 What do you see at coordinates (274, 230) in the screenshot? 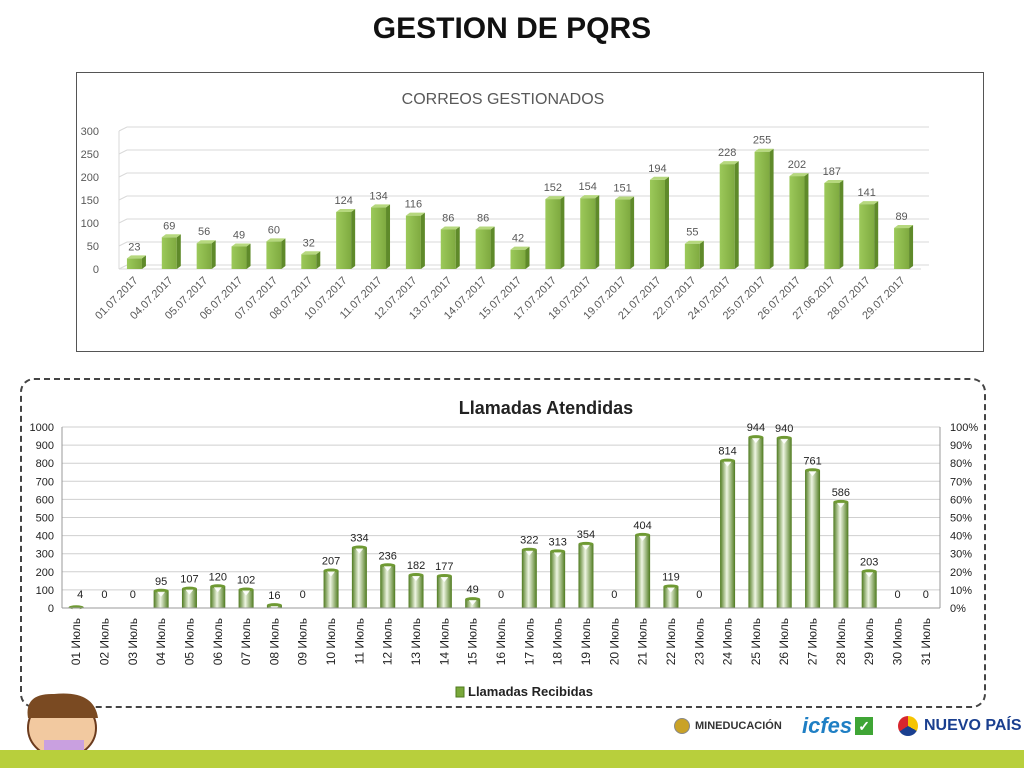
I see `data-label: 60` at bounding box center [274, 230].